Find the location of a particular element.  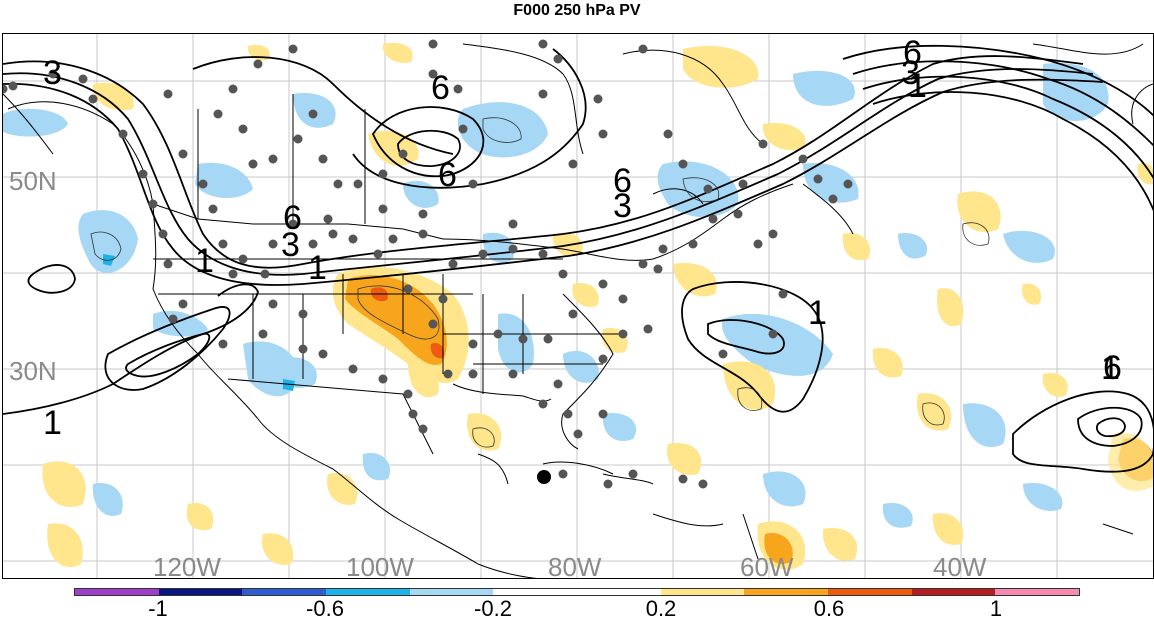

colorbar-tick: -1 is located at coordinates (158, 608).